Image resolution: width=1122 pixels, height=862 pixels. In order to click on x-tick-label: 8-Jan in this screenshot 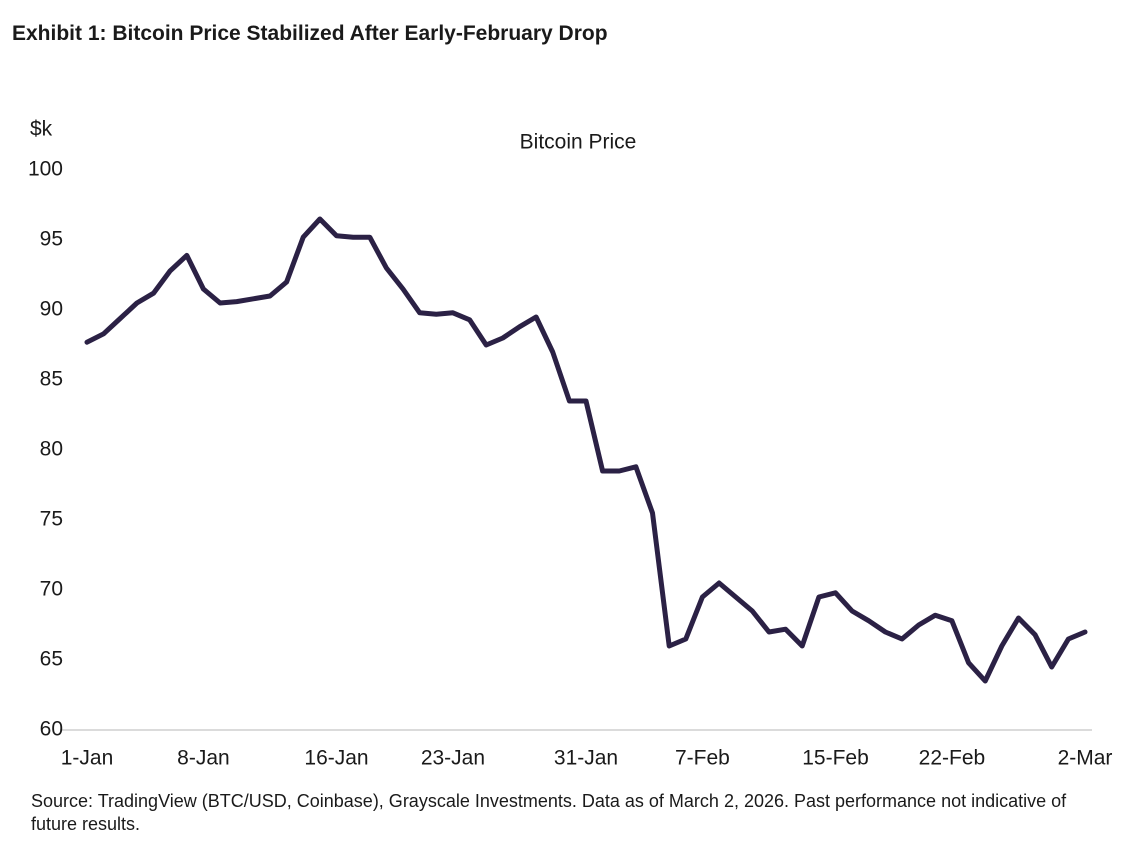, I will do `click(203, 758)`.